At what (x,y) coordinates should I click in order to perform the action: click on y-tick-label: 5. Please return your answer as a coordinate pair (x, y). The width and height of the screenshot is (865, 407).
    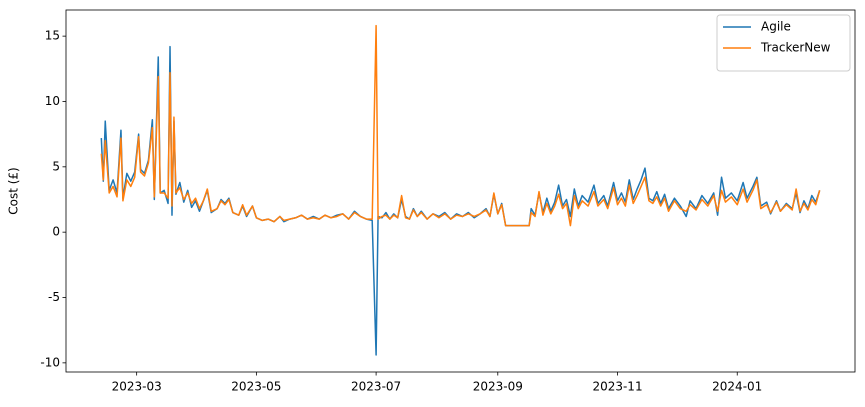
    Looking at the image, I should click on (56, 166).